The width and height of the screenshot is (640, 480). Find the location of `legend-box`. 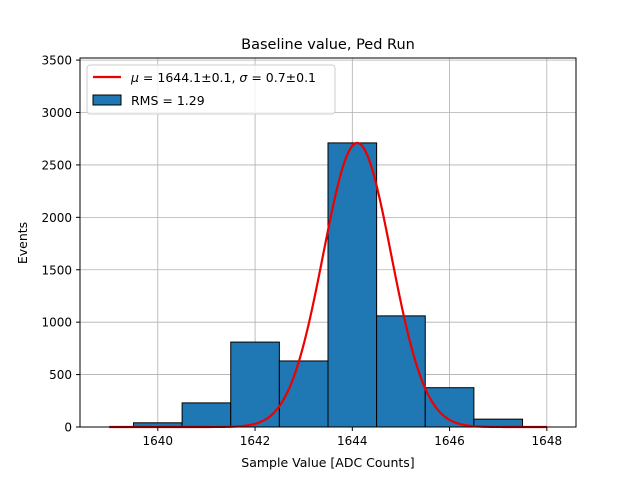

legend-box is located at coordinates (211, 89).